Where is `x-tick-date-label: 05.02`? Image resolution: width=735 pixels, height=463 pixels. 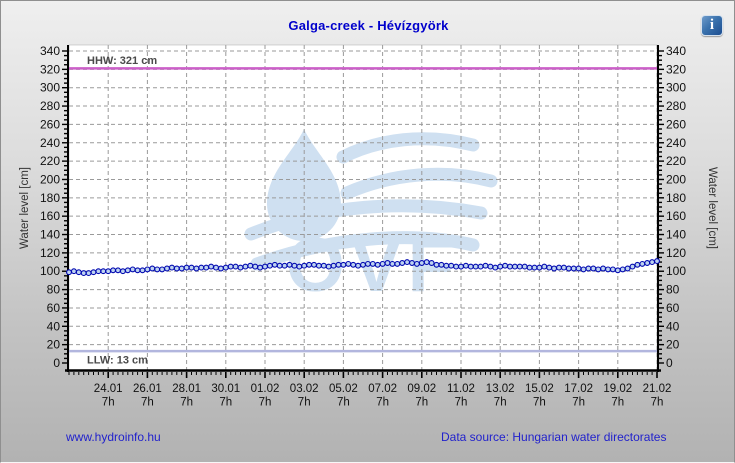
x-tick-date-label: 05.02 is located at coordinates (343, 389).